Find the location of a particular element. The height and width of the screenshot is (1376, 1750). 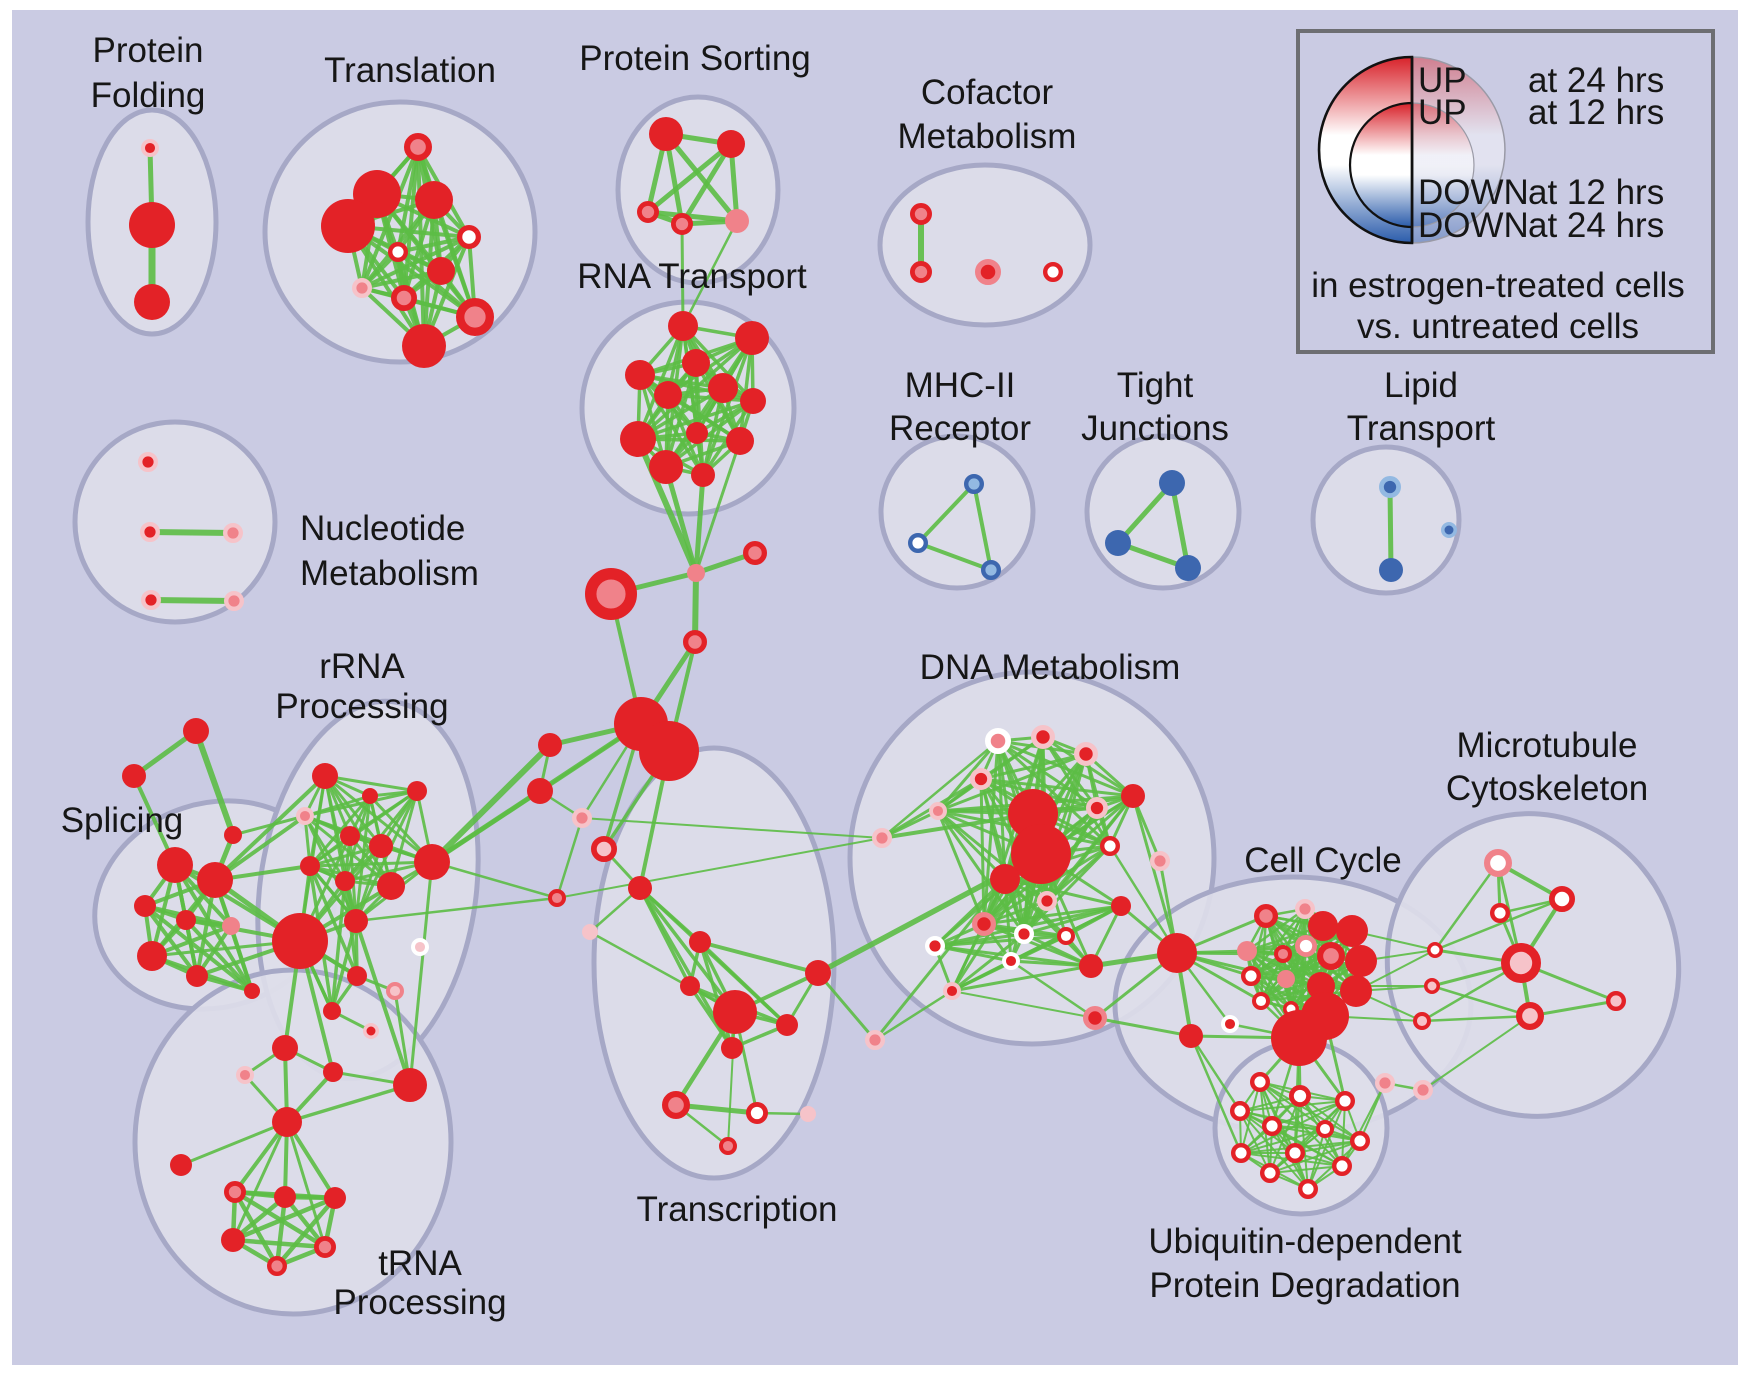

cluster-mhc-ii-receptor-label: Receptor is located at coordinates (960, 428).